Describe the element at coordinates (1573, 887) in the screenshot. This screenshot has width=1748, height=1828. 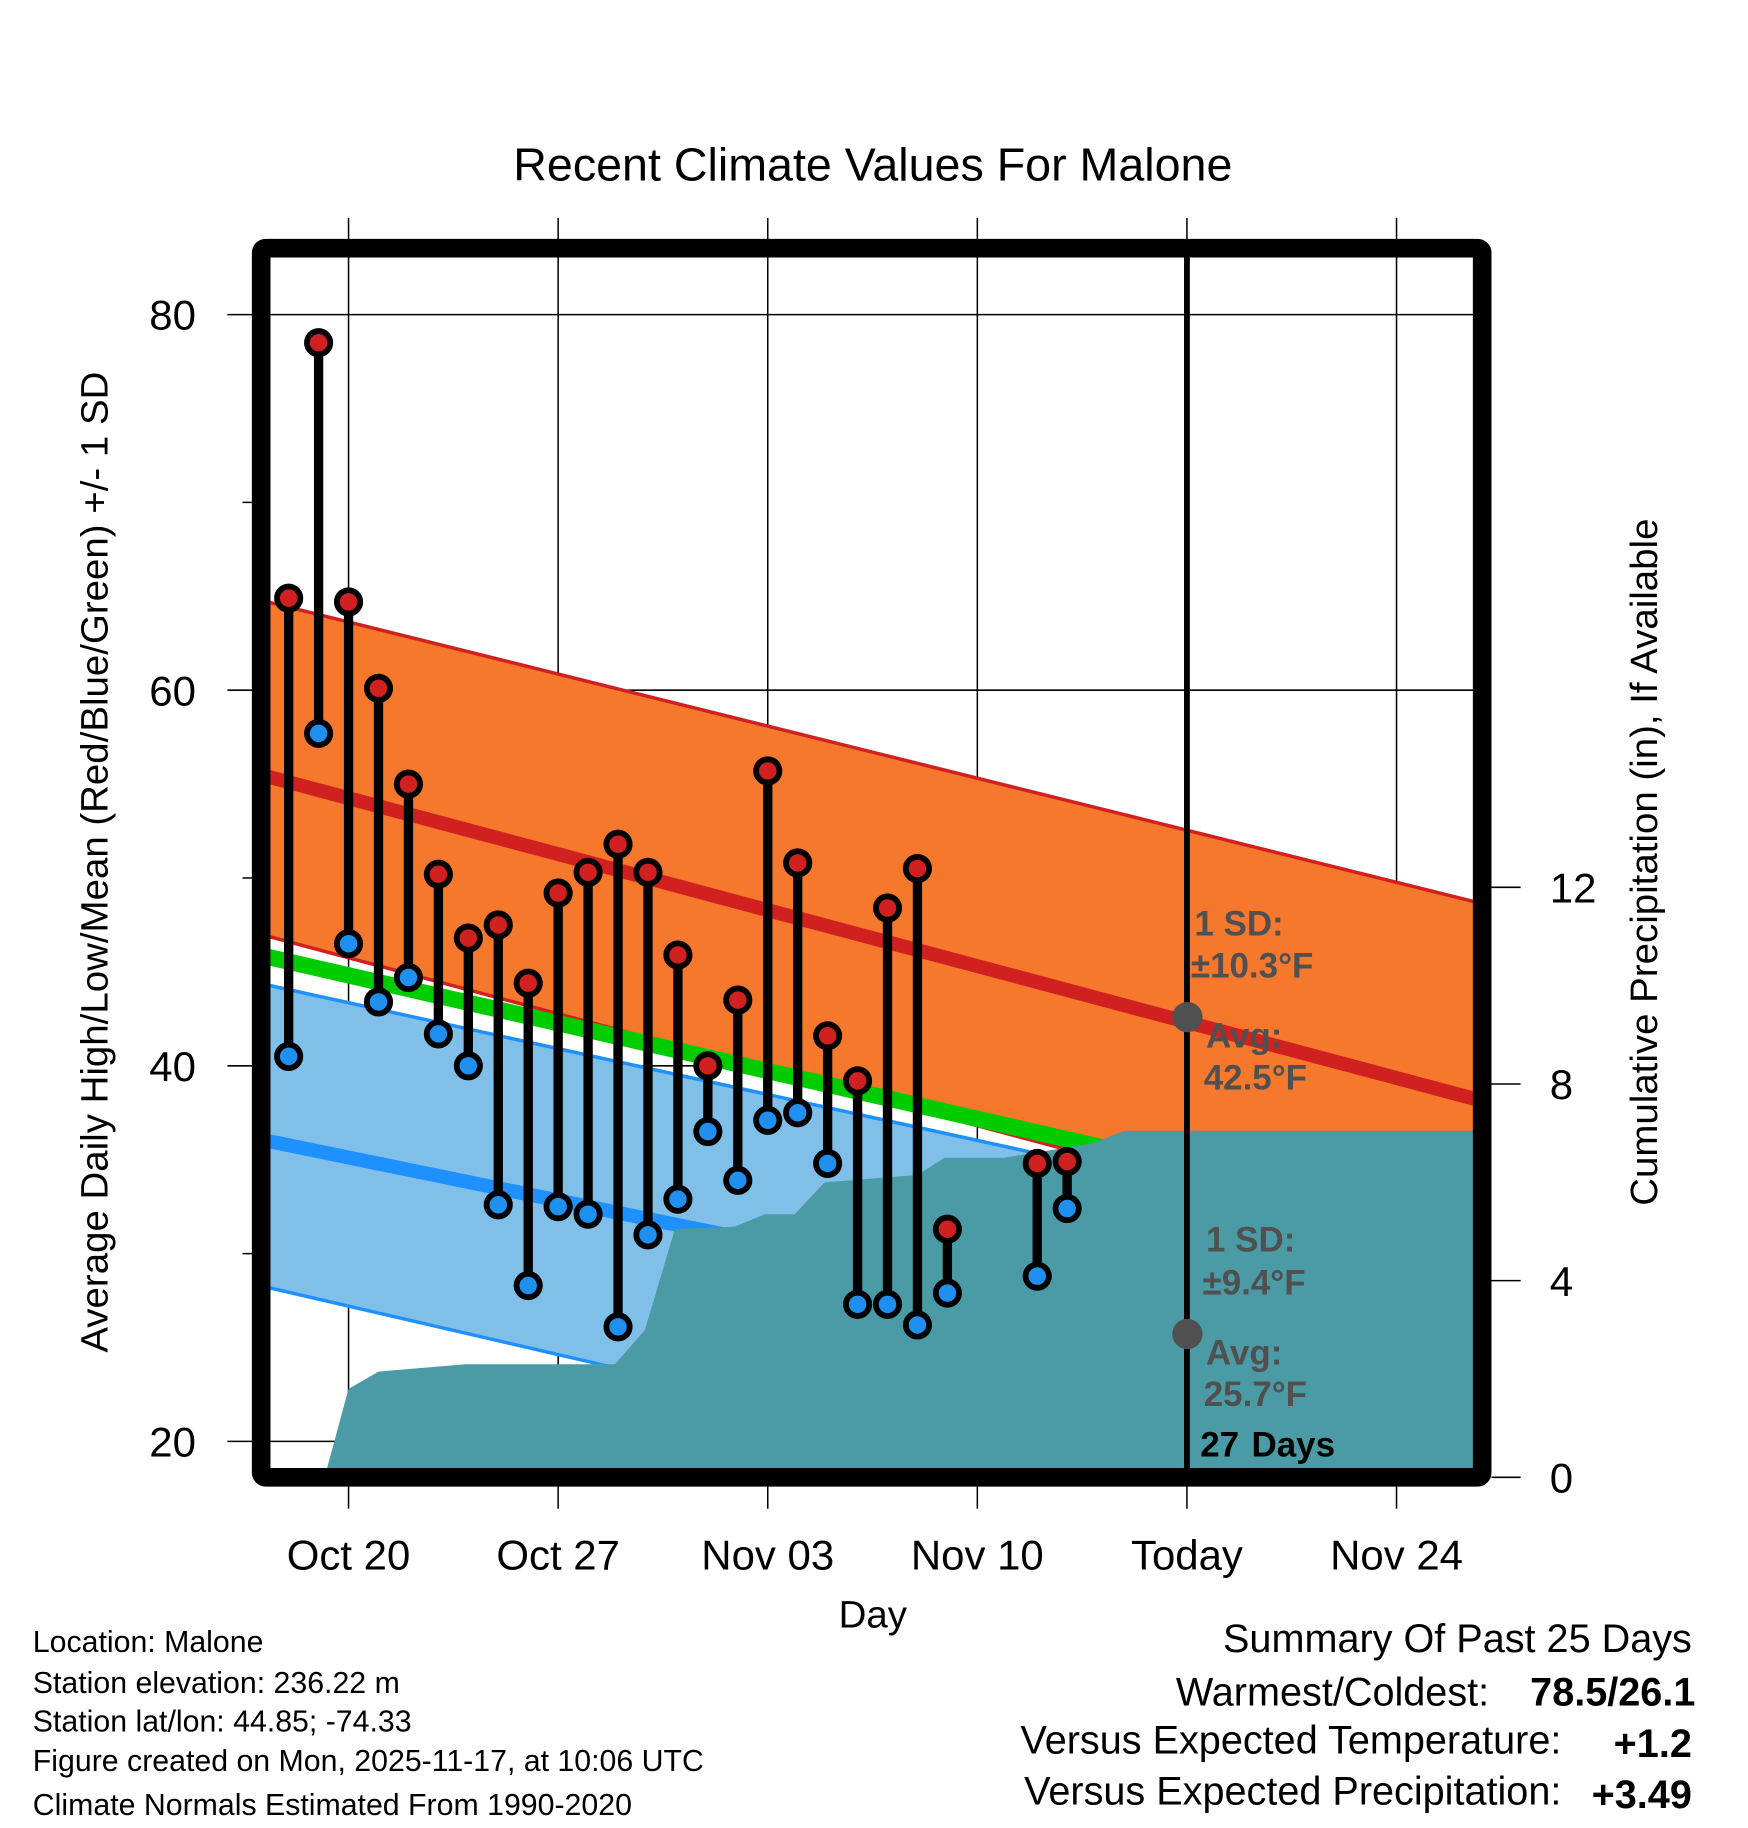
I see `y2-tick-label: 12` at that location.